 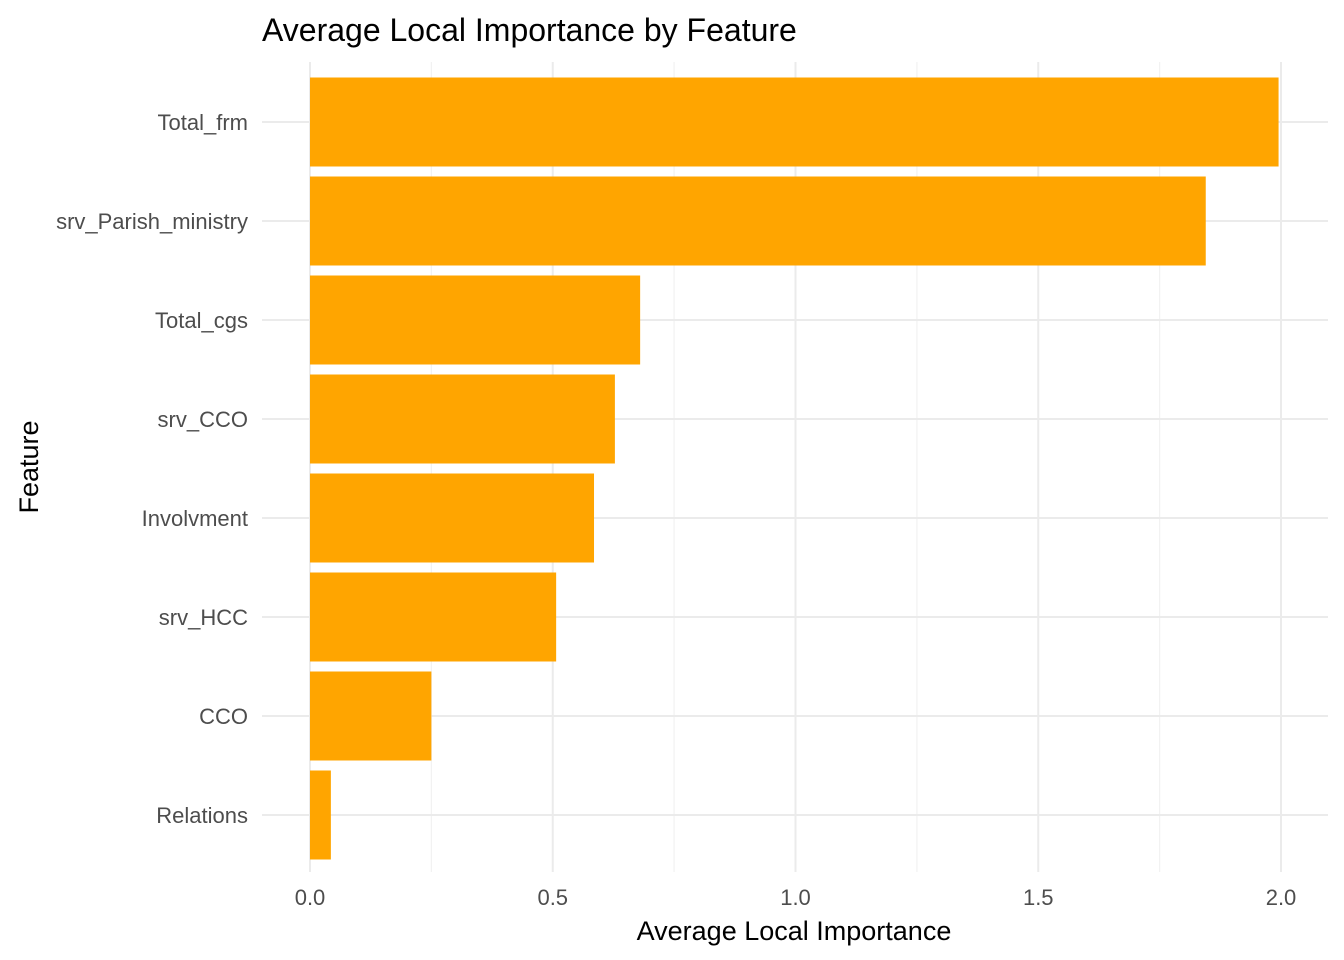 What do you see at coordinates (195, 518) in the screenshot?
I see `y-tick-label: Involvment` at bounding box center [195, 518].